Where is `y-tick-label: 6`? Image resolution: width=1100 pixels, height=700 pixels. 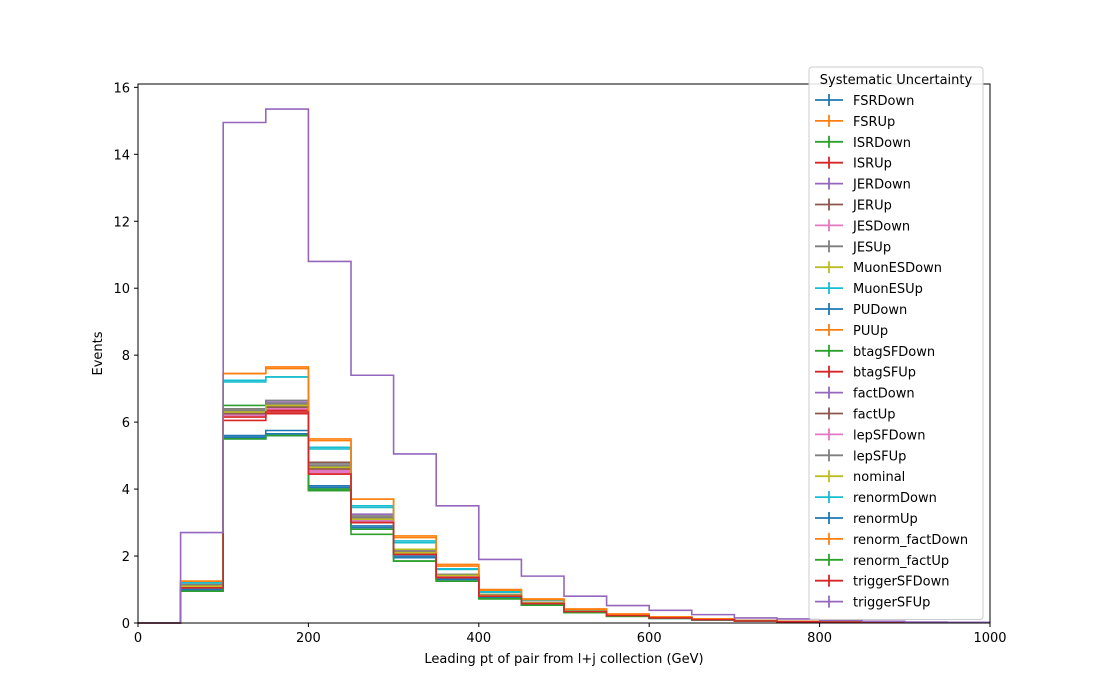
y-tick-label: 6 is located at coordinates (126, 423).